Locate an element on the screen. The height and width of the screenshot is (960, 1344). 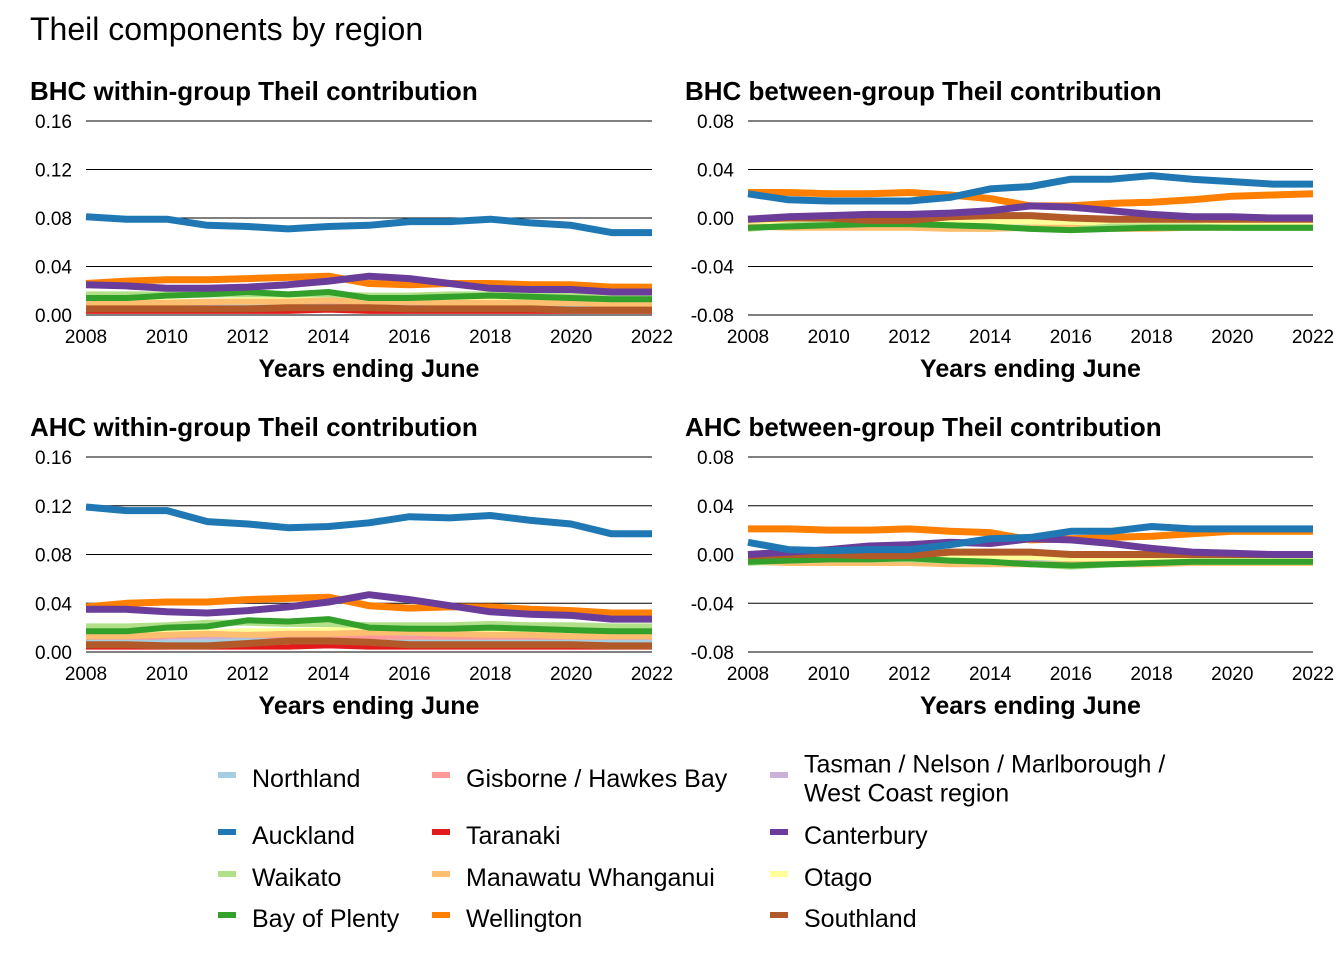
legend-label: Auckland is located at coordinates (303, 836).